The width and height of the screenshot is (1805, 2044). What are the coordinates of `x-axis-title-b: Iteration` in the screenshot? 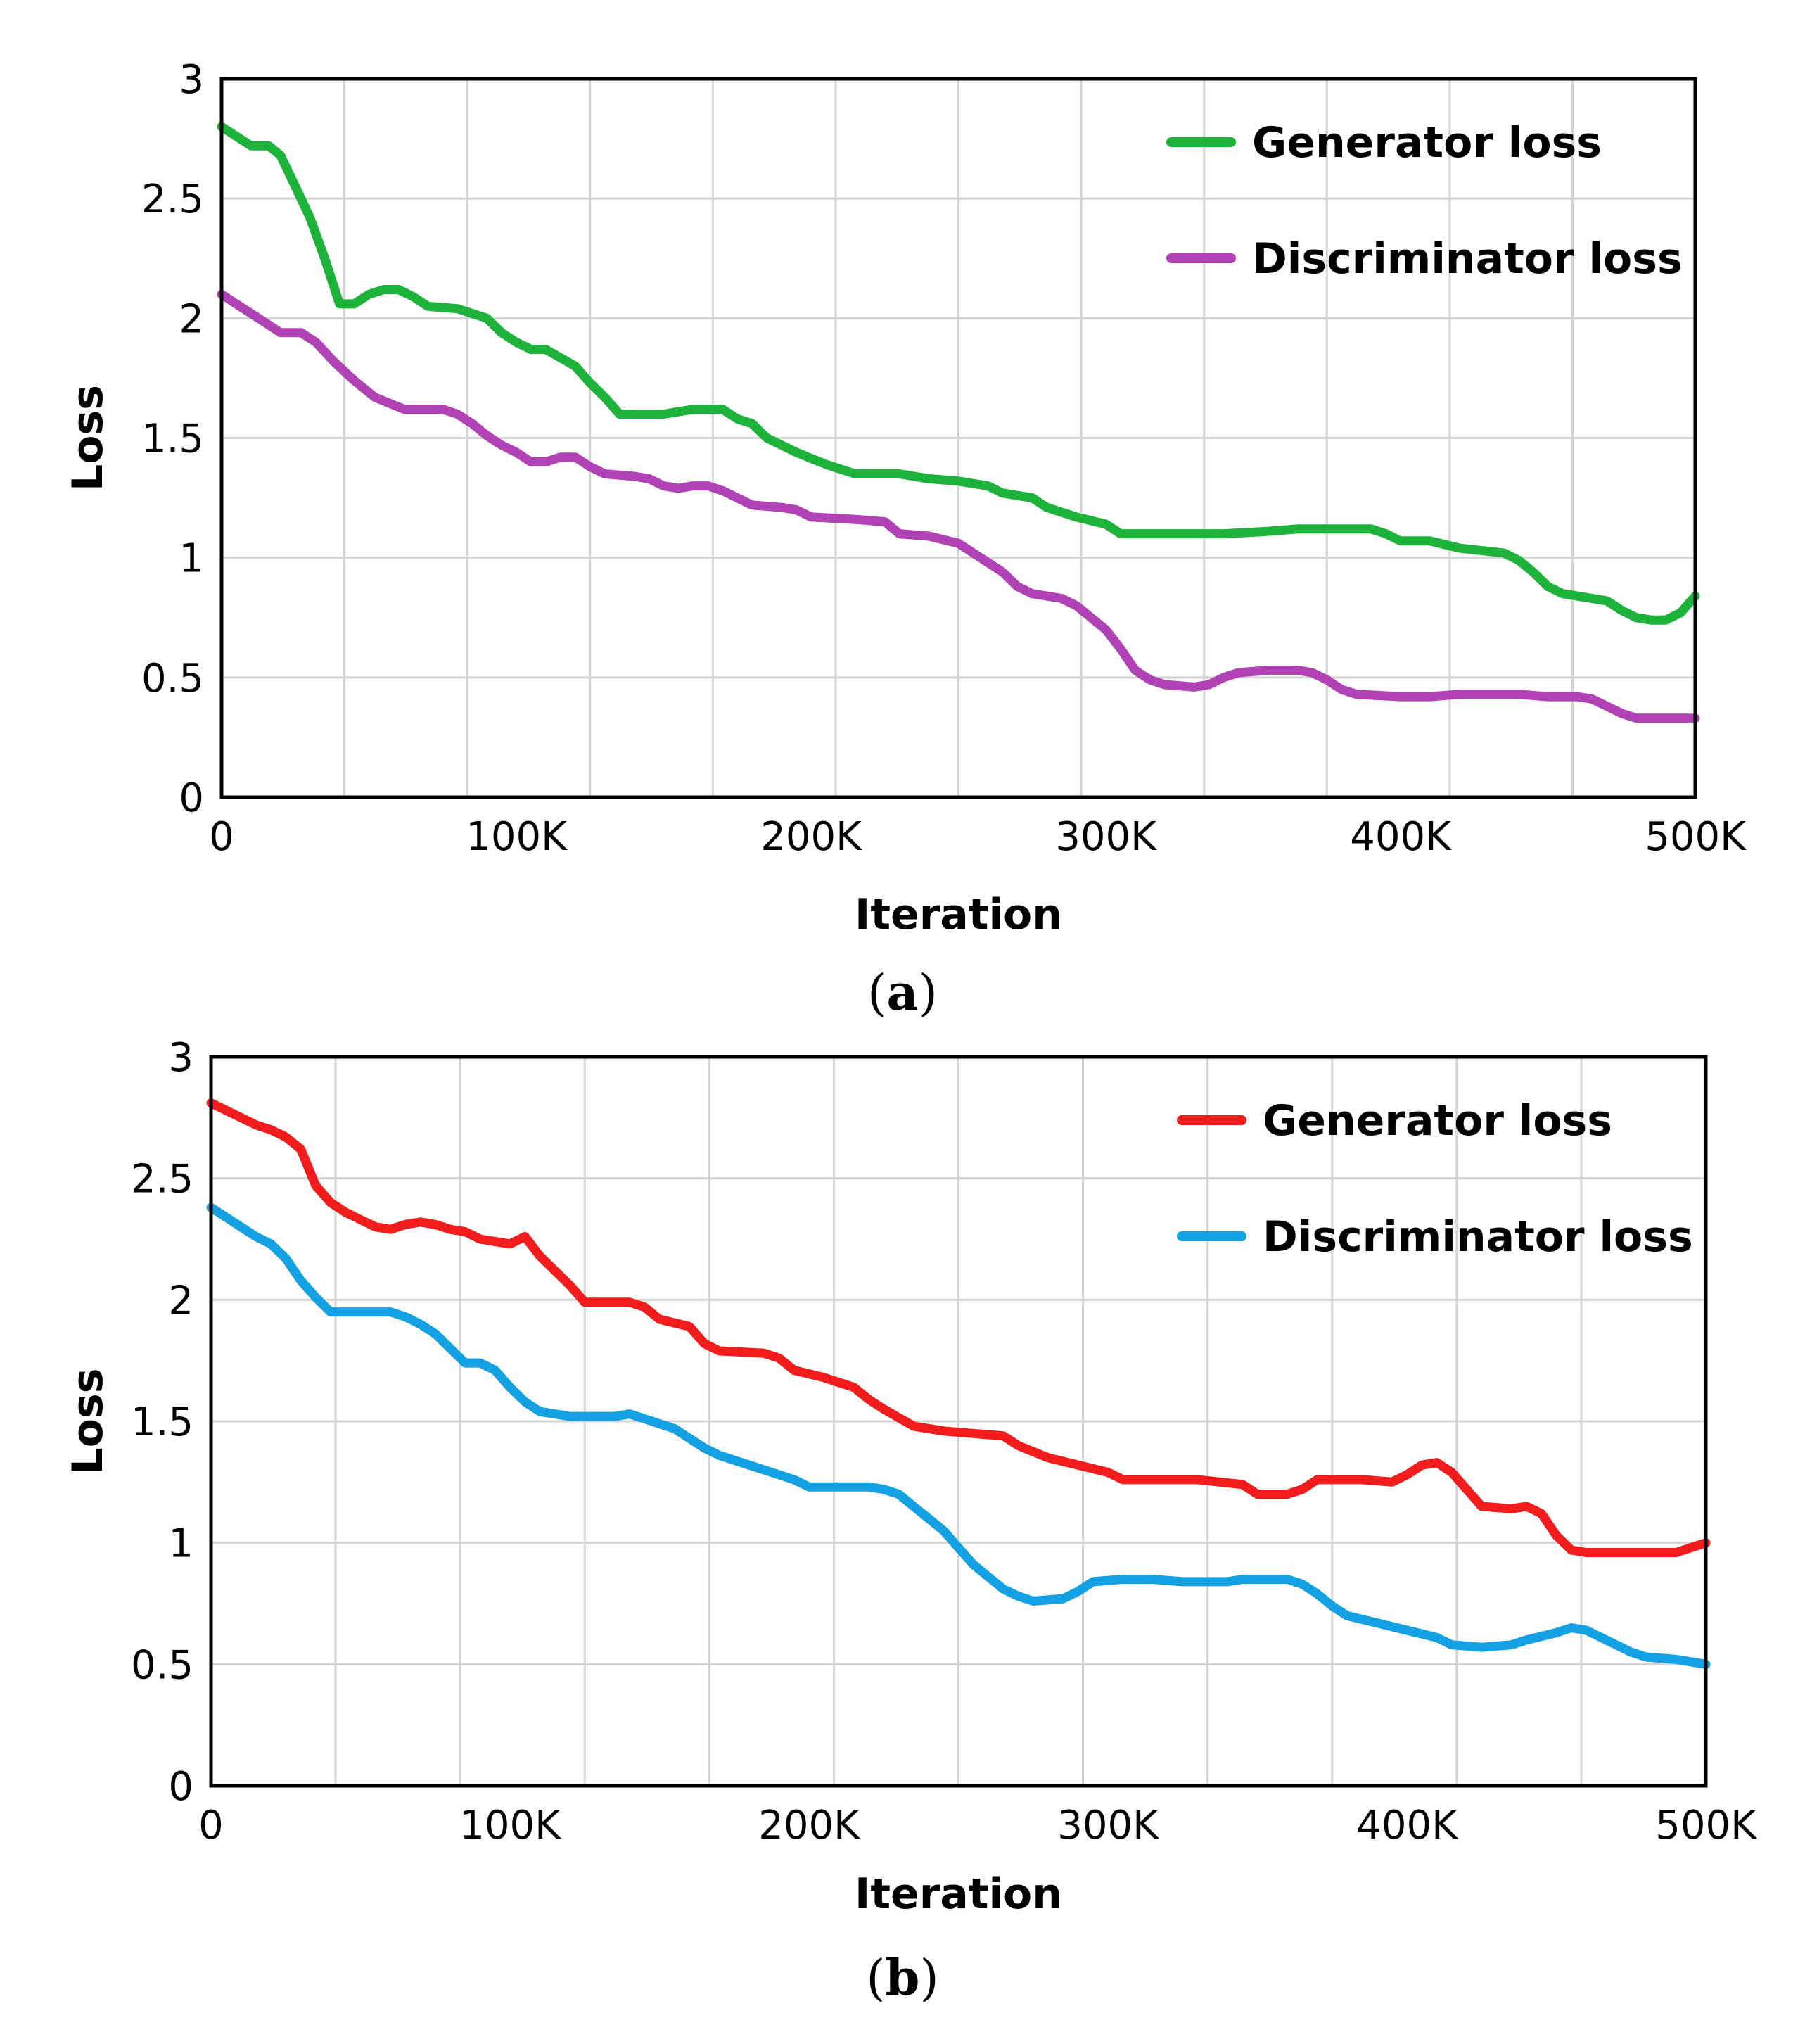 It's located at (958, 1894).